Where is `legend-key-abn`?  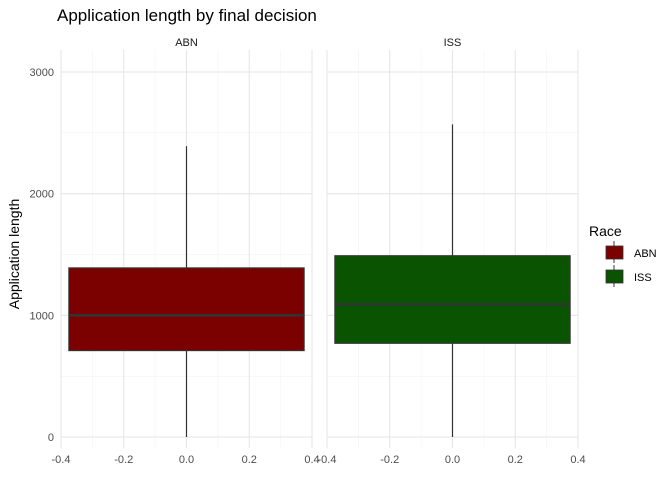
legend-key-abn is located at coordinates (614, 252).